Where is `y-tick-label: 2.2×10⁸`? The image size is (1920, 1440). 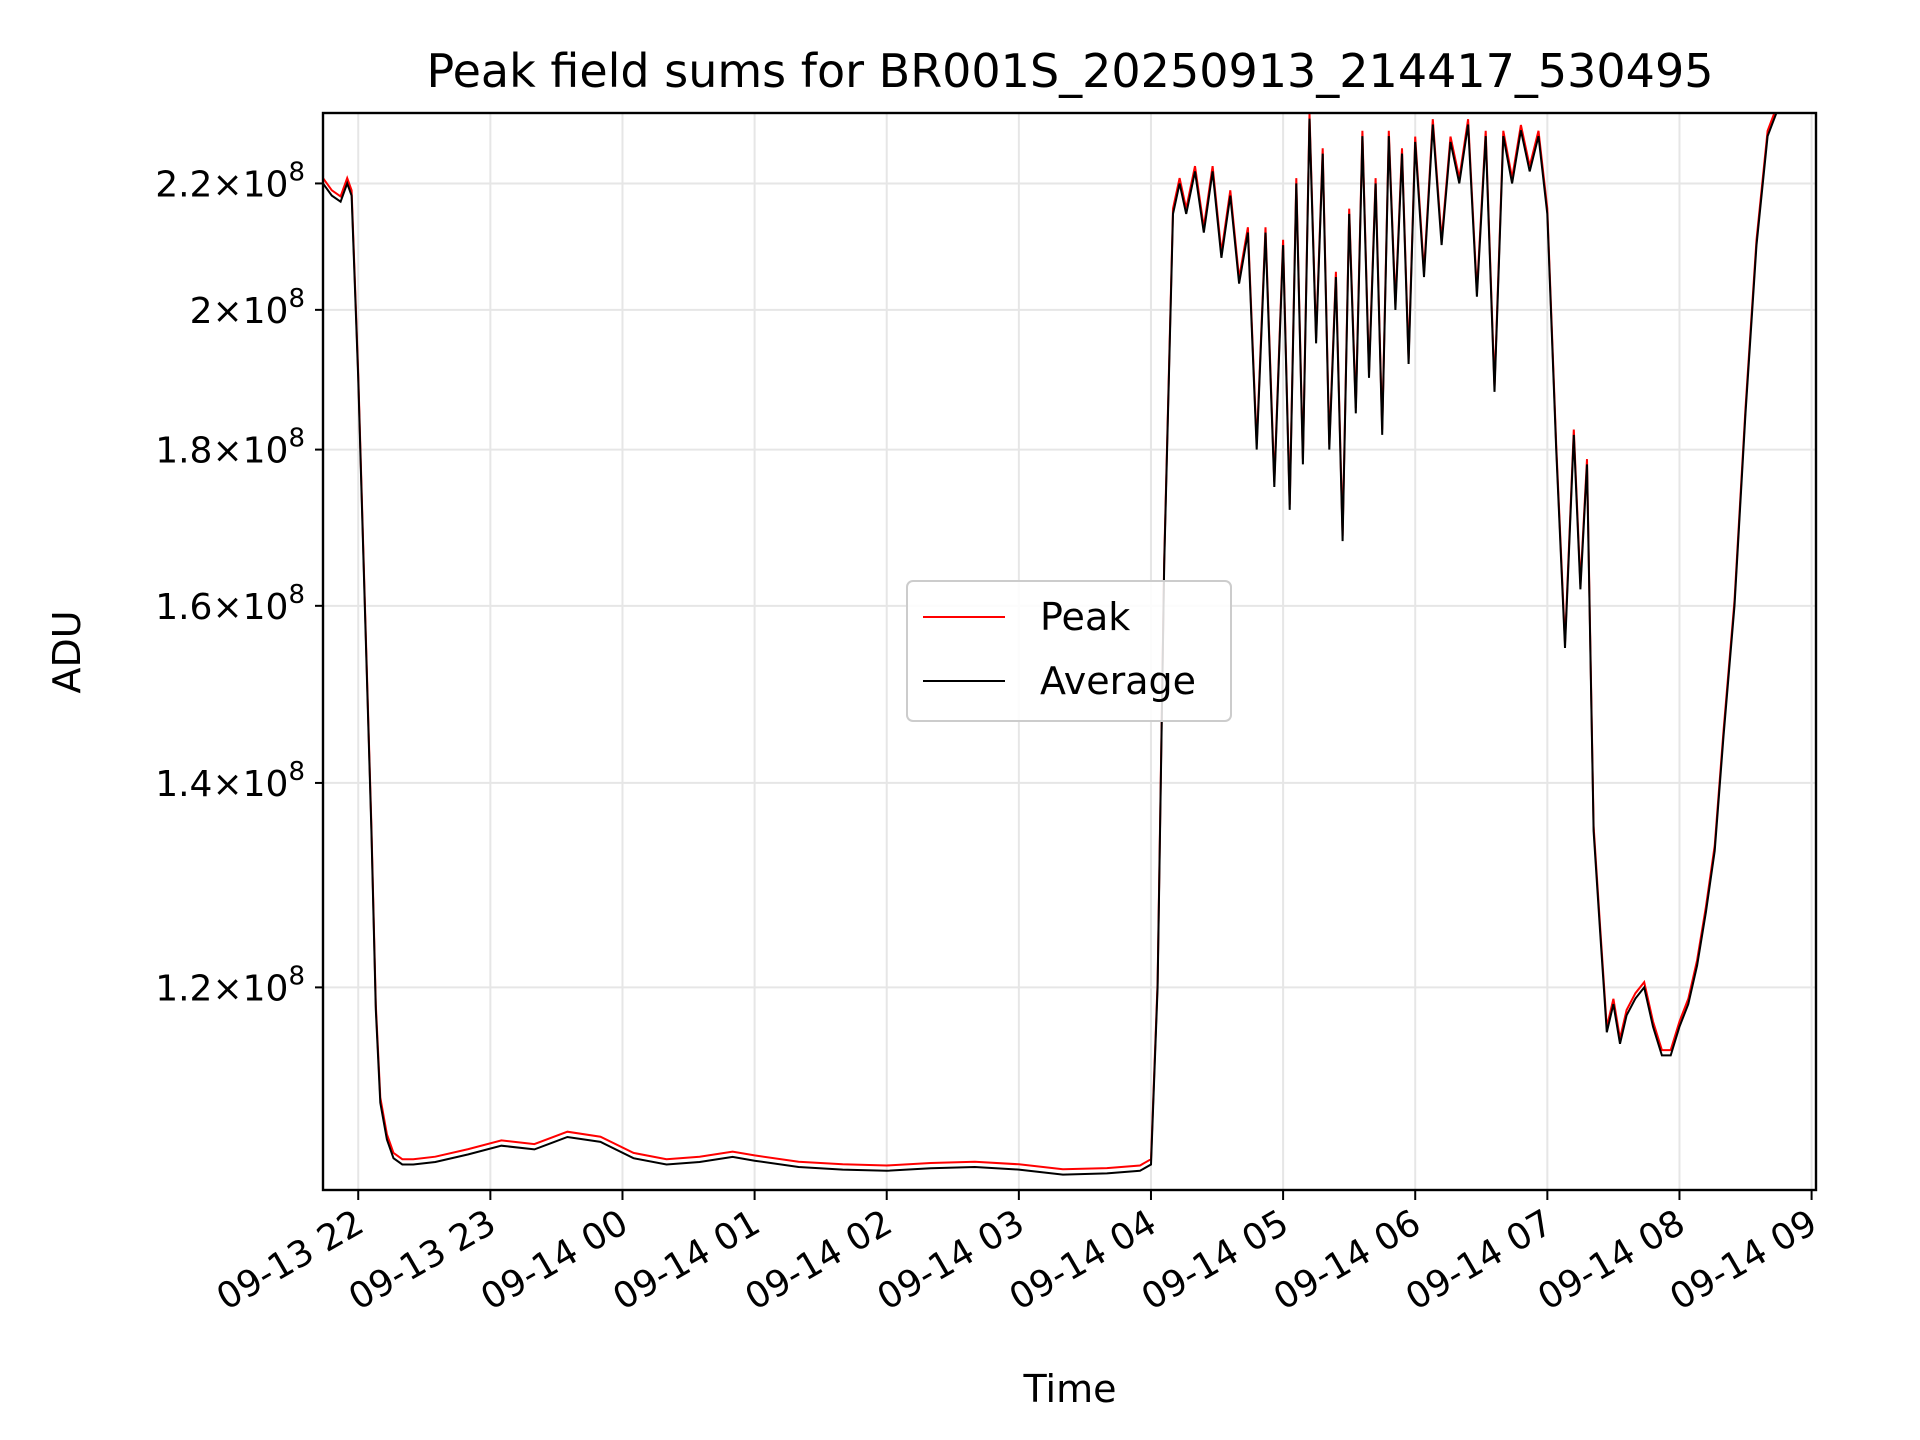
y-tick-label: 2.2×10⁸ is located at coordinates (230, 181).